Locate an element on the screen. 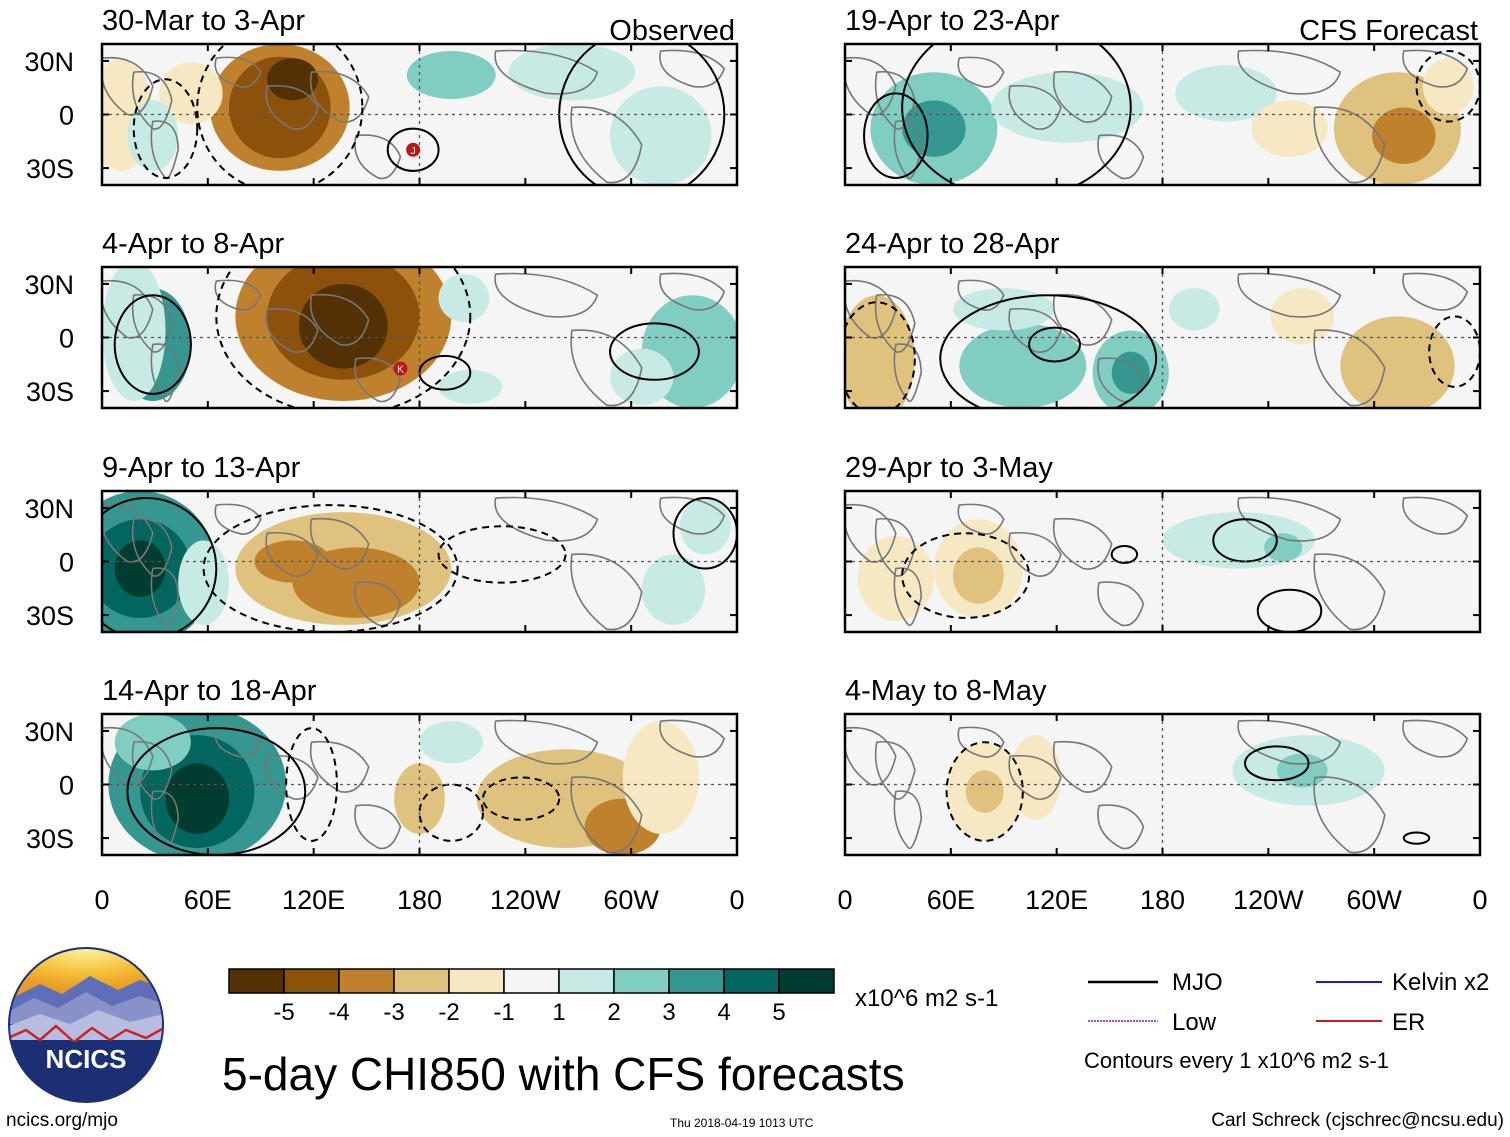 The width and height of the screenshot is (1510, 1137). ncics-url: ncics.org/mjo is located at coordinates (62, 1120).